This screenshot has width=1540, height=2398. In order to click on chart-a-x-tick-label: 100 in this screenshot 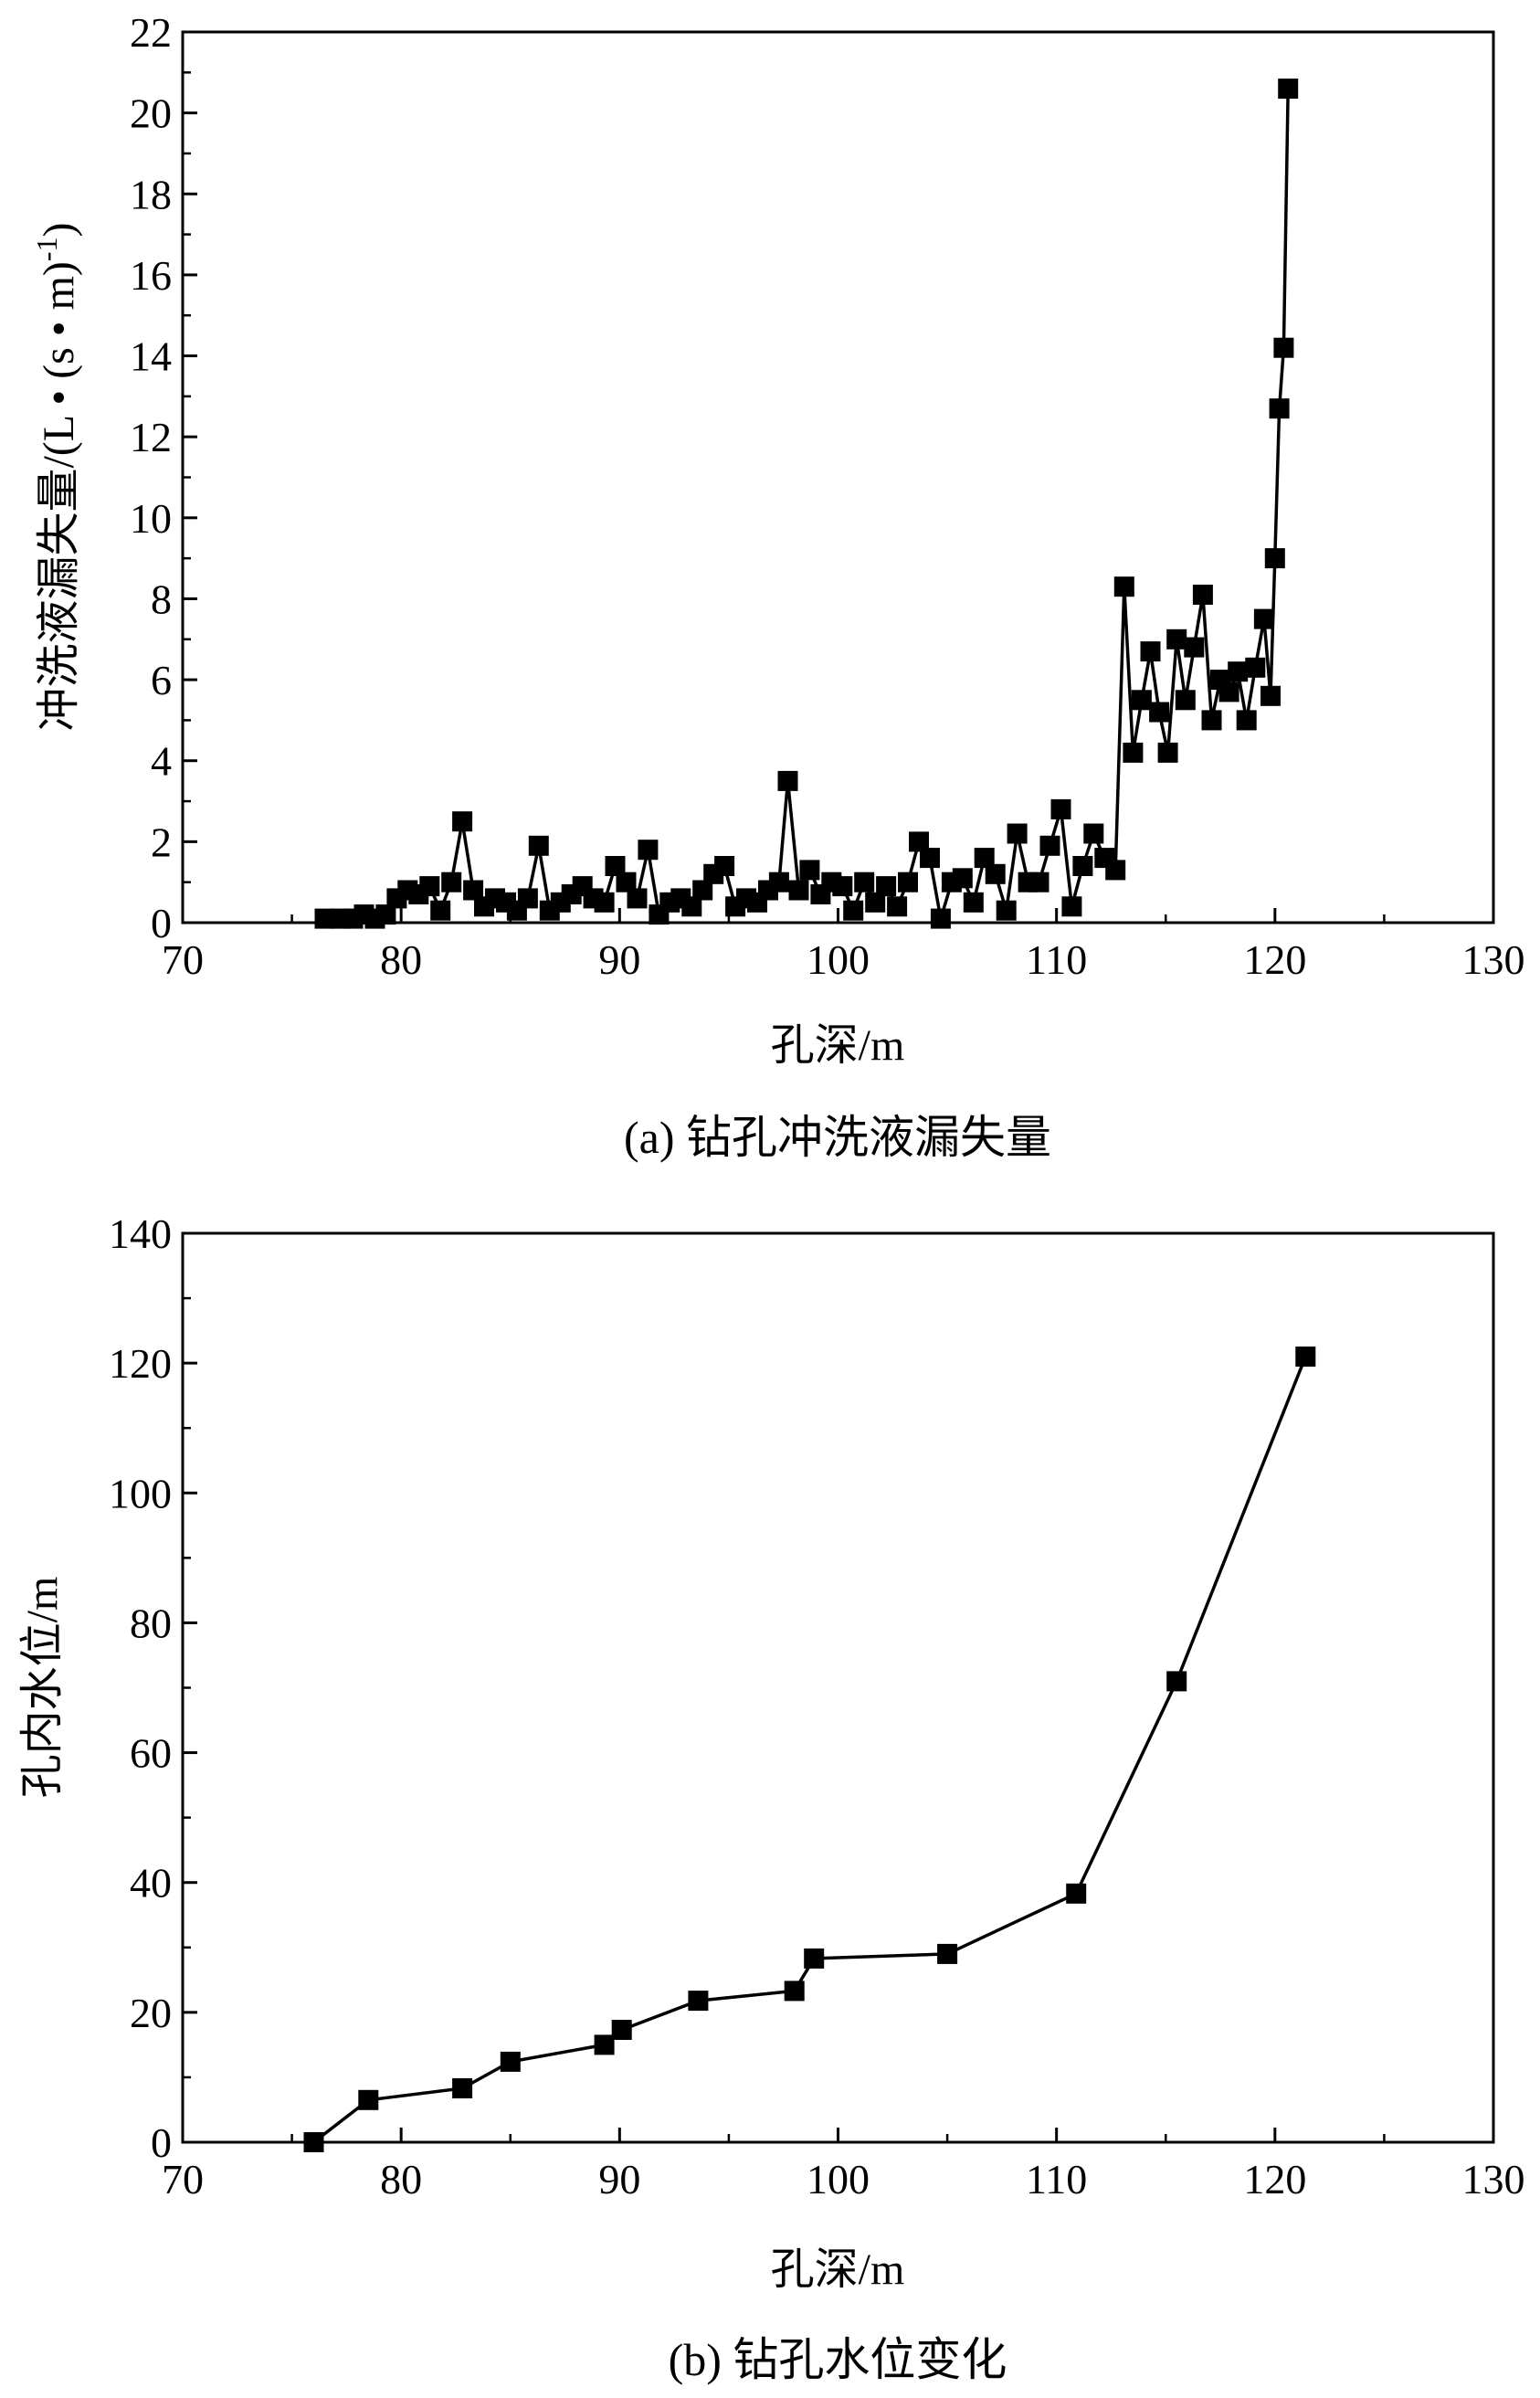, I will do `click(838, 959)`.